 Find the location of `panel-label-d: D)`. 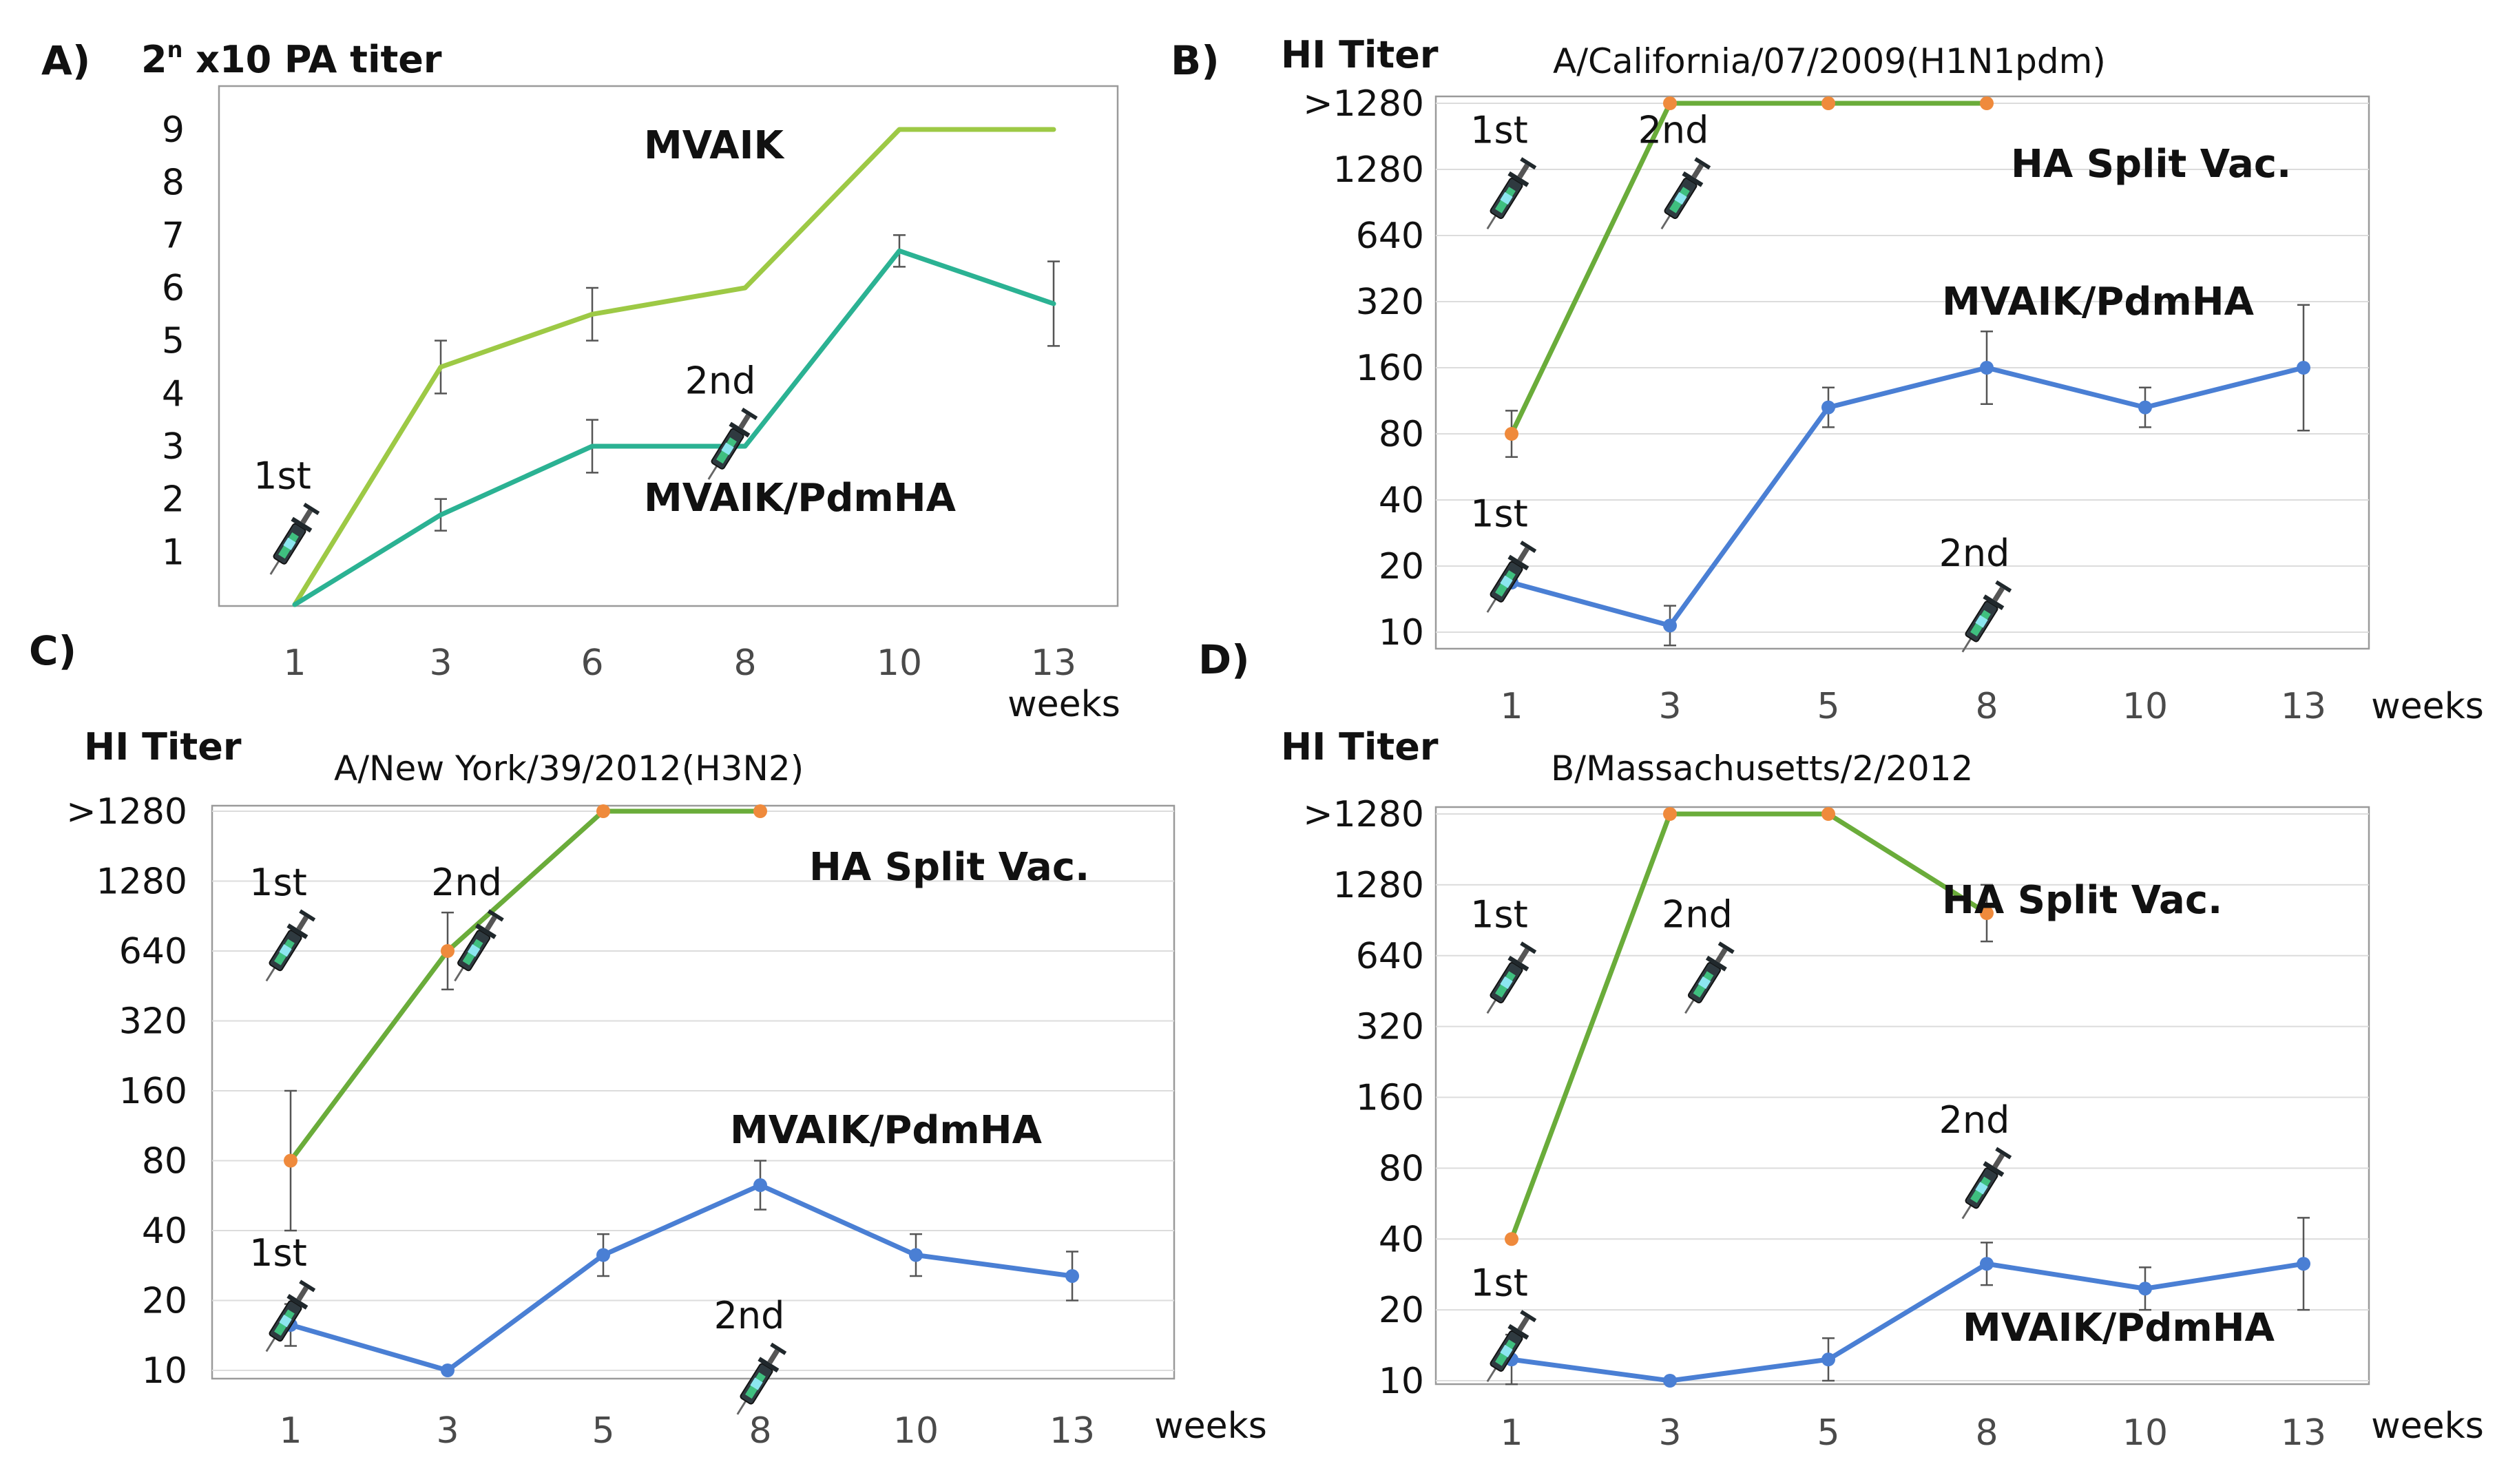

panel-label-d: D) is located at coordinates (1224, 660).